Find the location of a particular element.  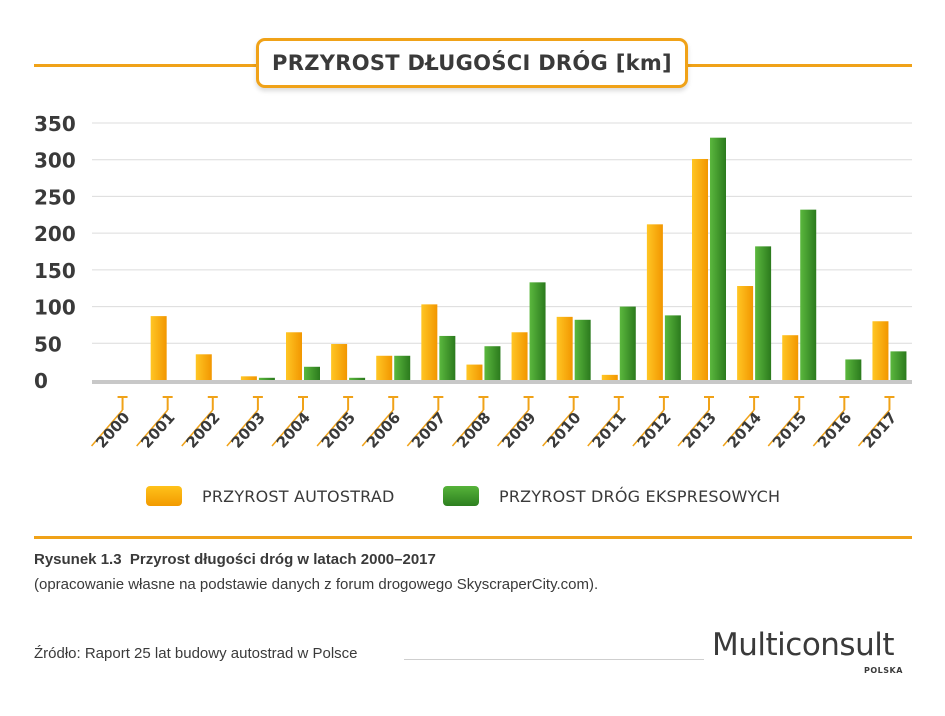

y-tick-label: 0 is located at coordinates (41, 381).